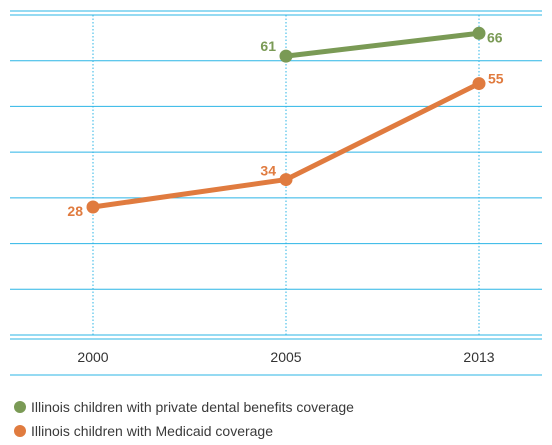  I want to click on data-label: 55, so click(496, 79).